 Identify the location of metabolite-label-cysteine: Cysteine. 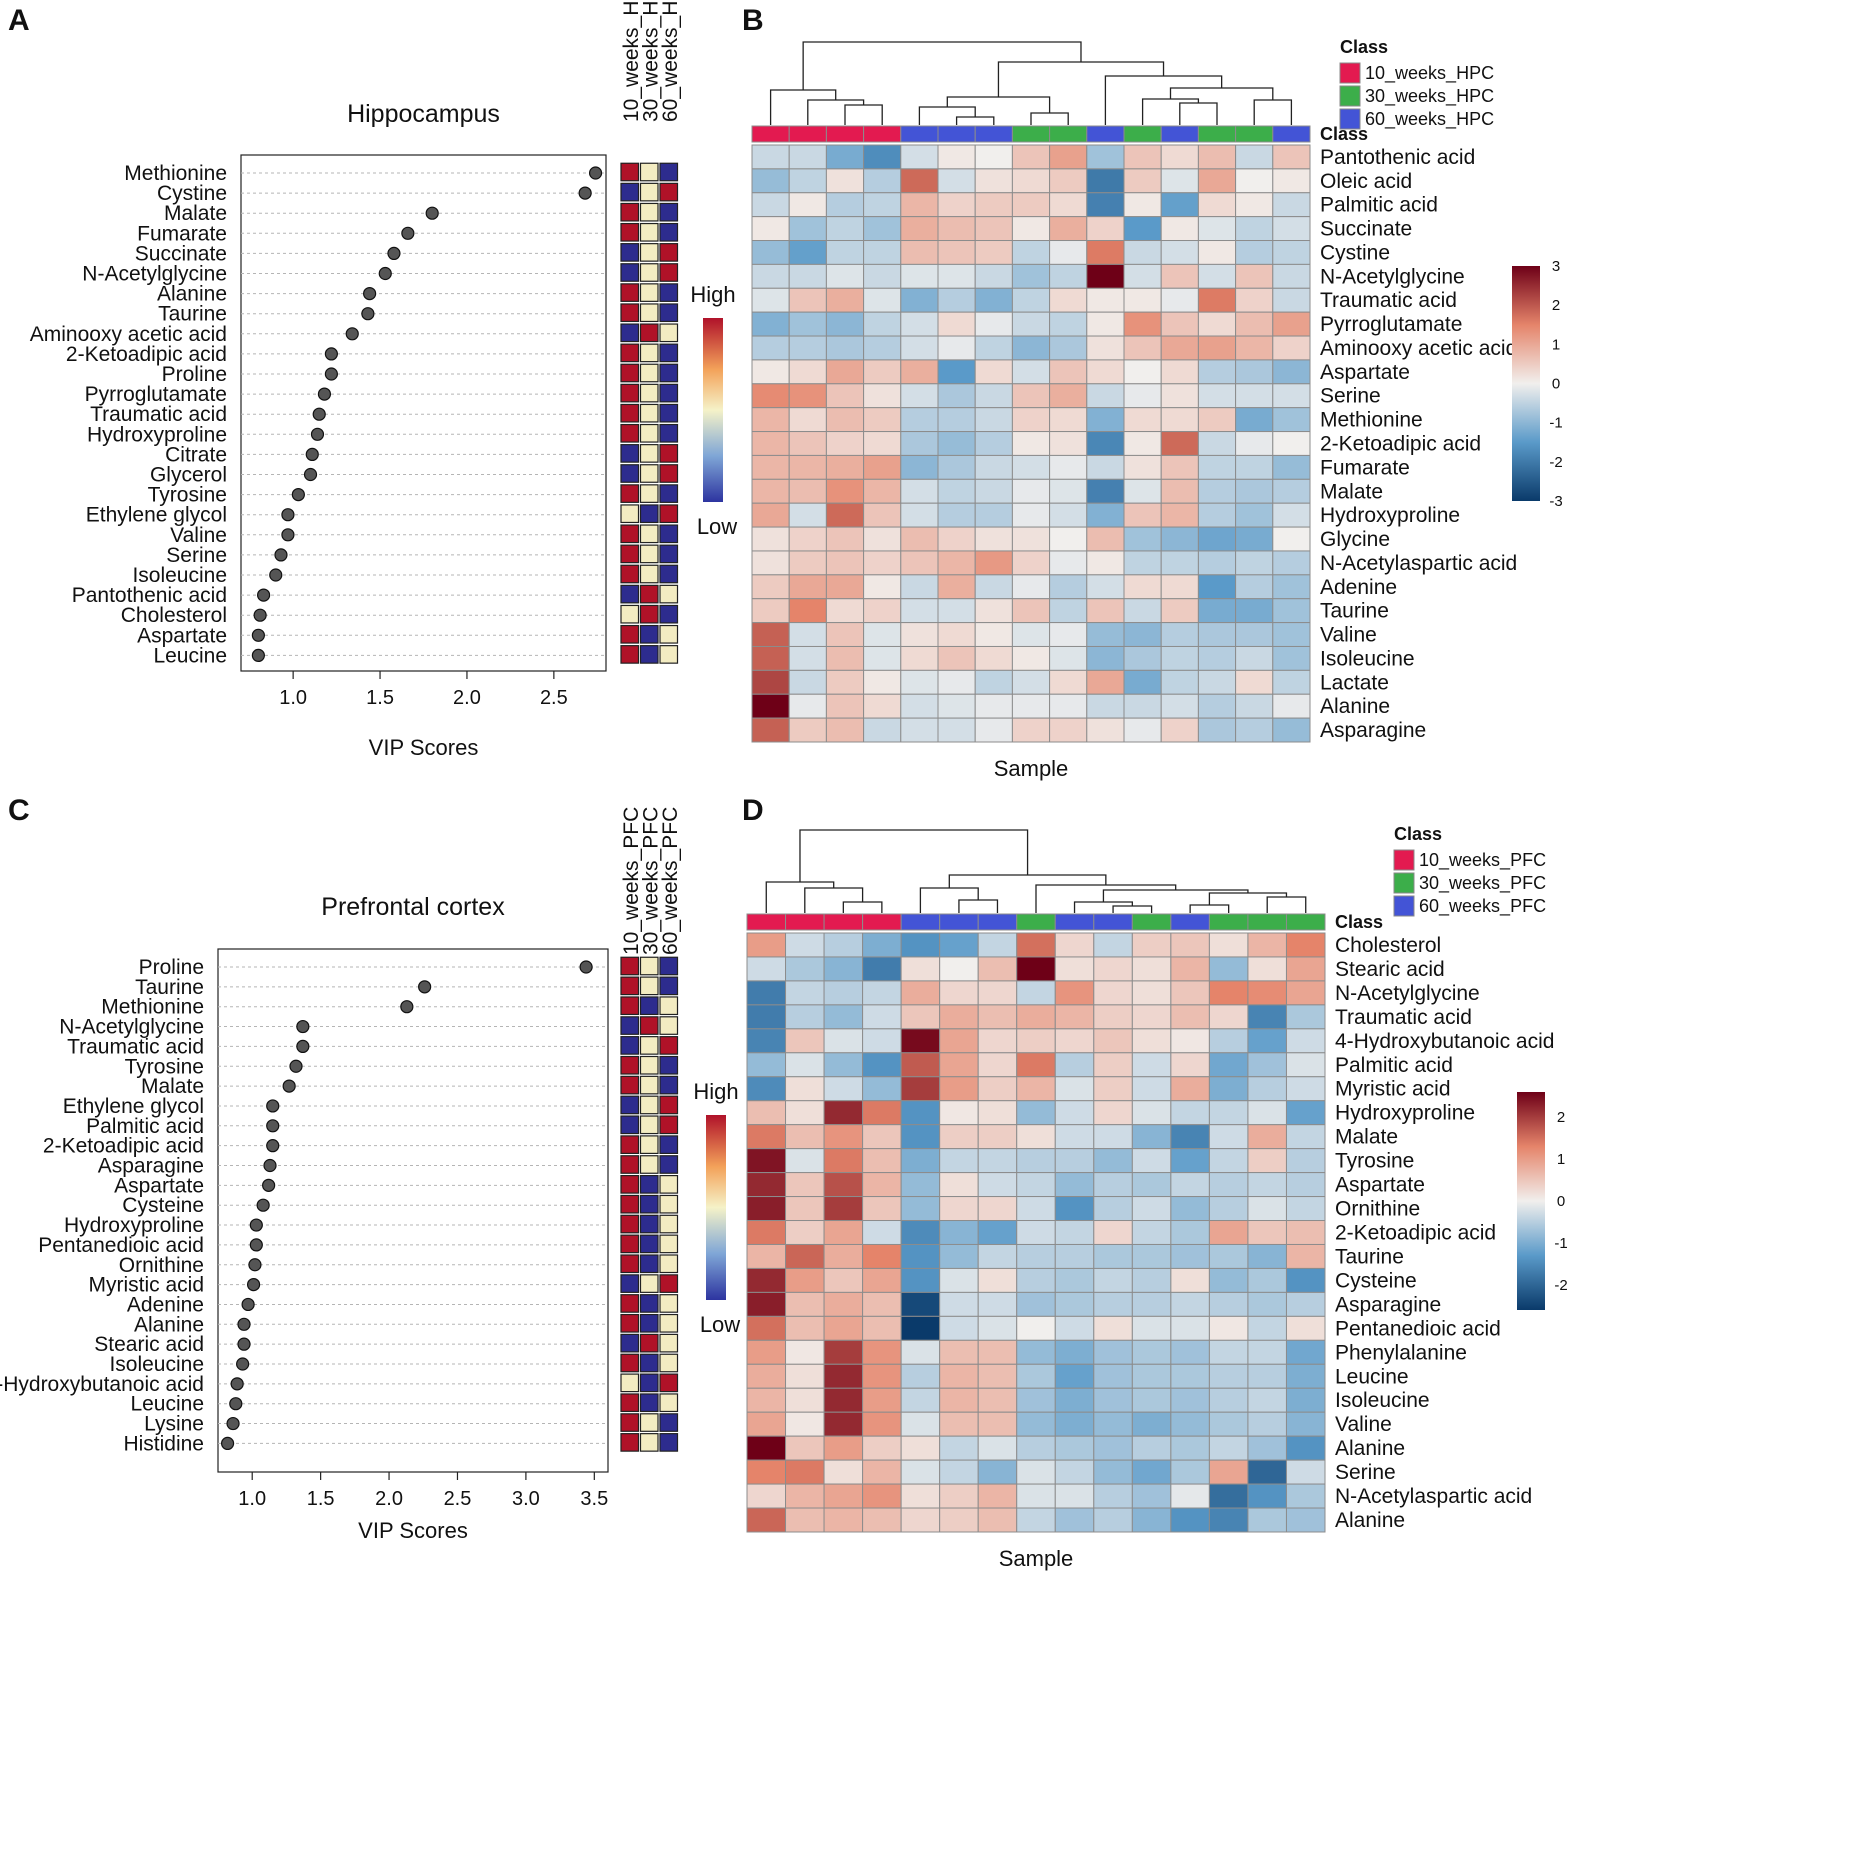
(163, 1205).